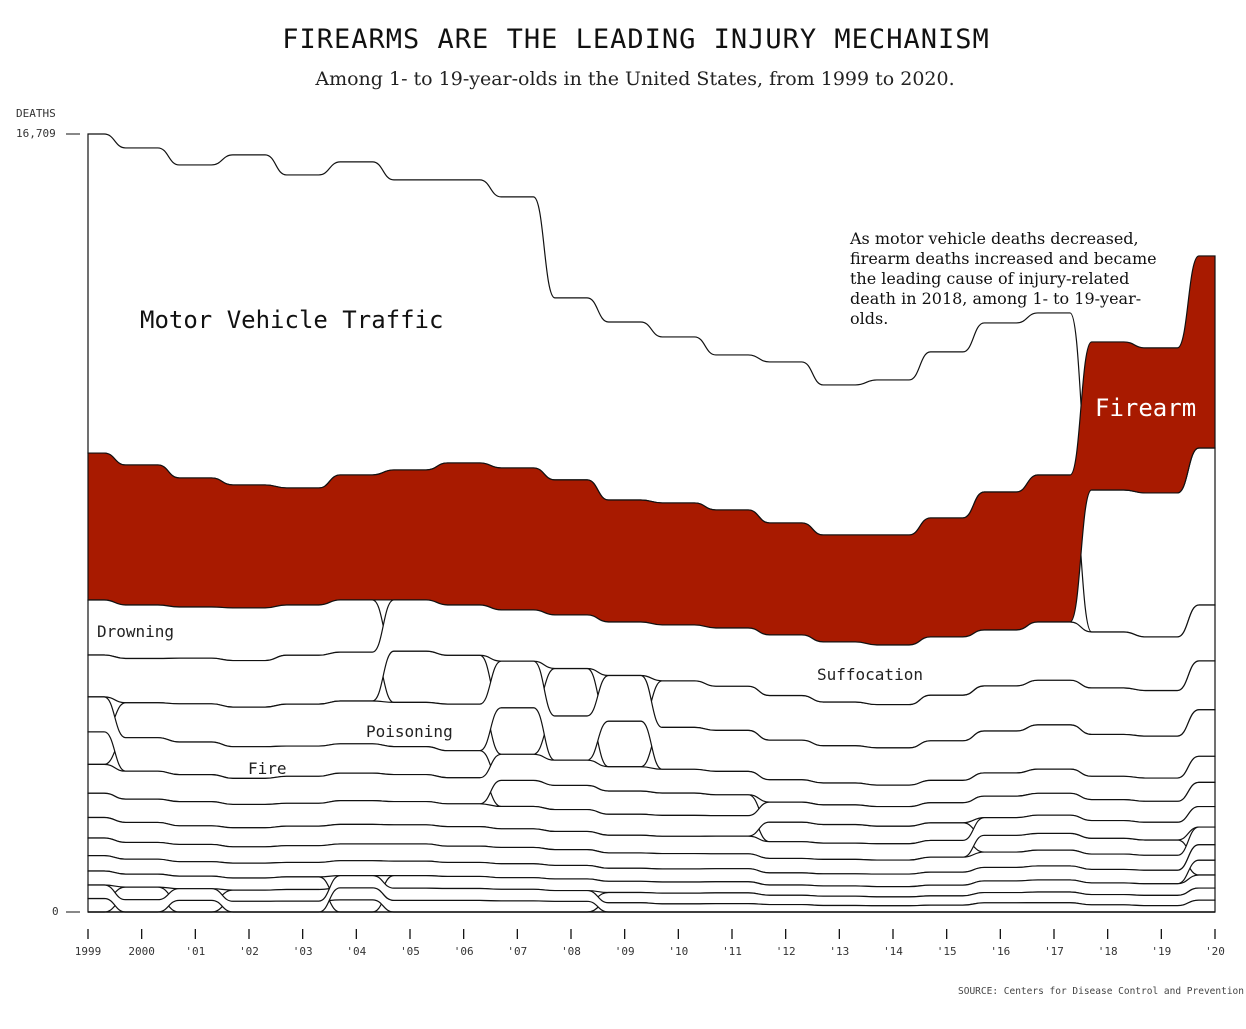 The width and height of the screenshot is (1246, 1029). What do you see at coordinates (839, 951) in the screenshot?
I see `x-tick-label: '13` at bounding box center [839, 951].